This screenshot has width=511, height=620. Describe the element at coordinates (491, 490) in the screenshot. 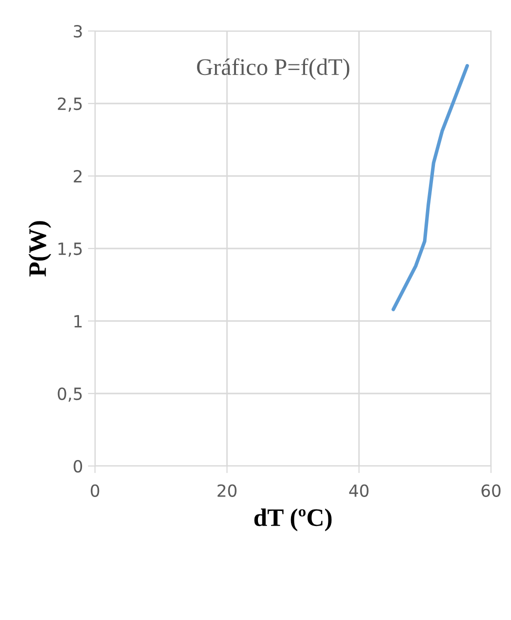

I see `x-tick-label: 60` at that location.